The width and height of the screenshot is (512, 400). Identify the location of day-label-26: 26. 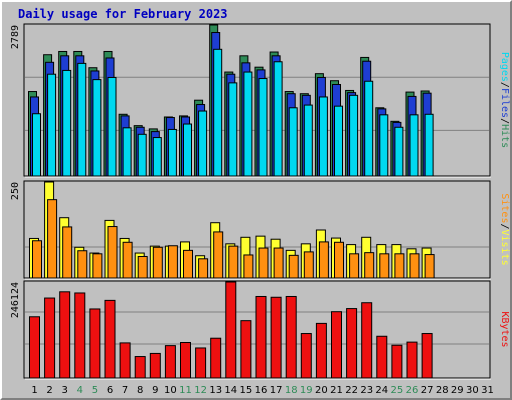
(412, 390).